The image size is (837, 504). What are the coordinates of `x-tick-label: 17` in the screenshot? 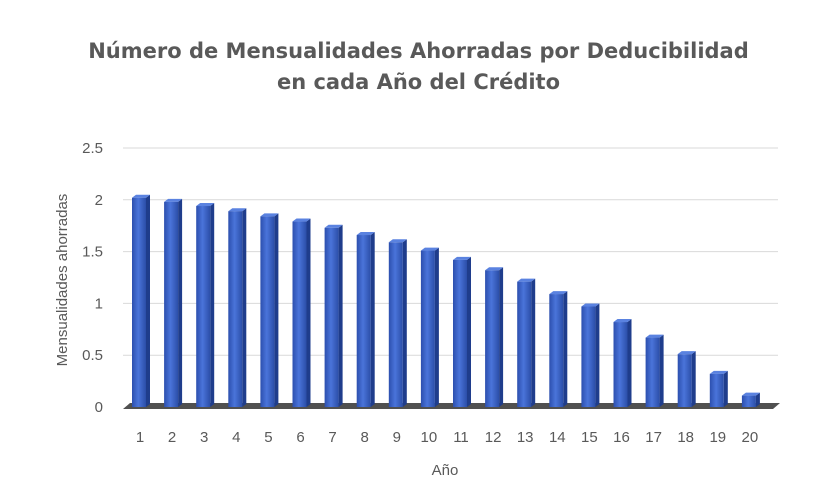 It's located at (653, 437).